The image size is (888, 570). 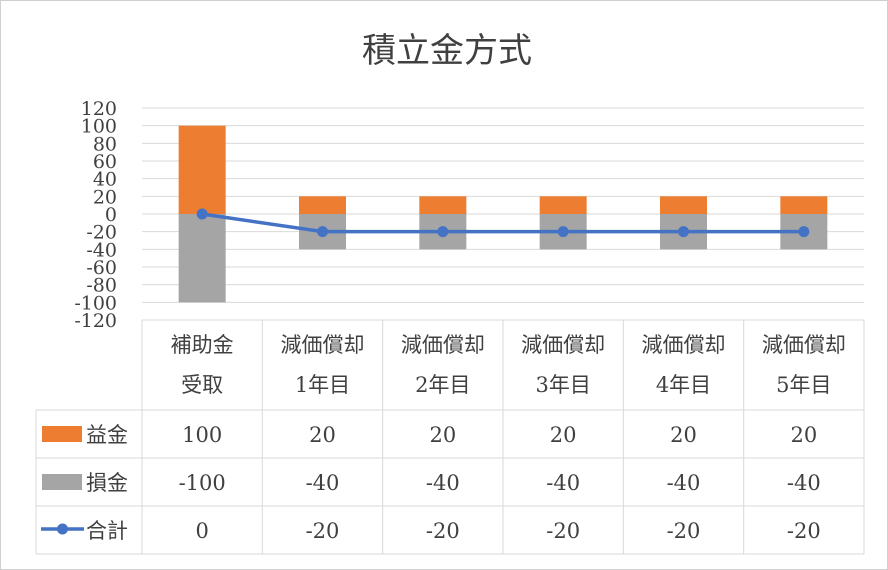 What do you see at coordinates (105, 144) in the screenshot?
I see `y-tick-label: 80` at bounding box center [105, 144].